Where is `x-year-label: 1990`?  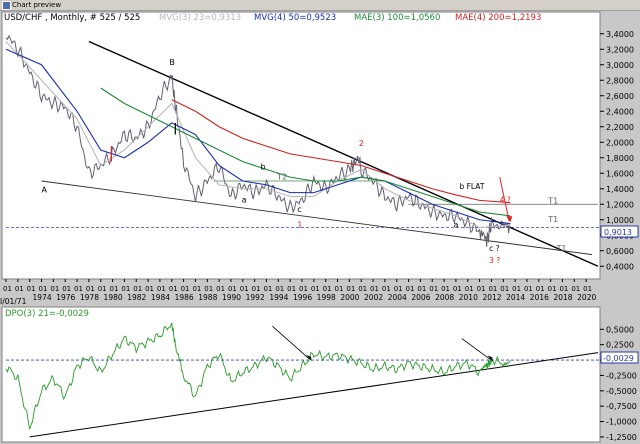 x-year-label: 1990 is located at coordinates (231, 297).